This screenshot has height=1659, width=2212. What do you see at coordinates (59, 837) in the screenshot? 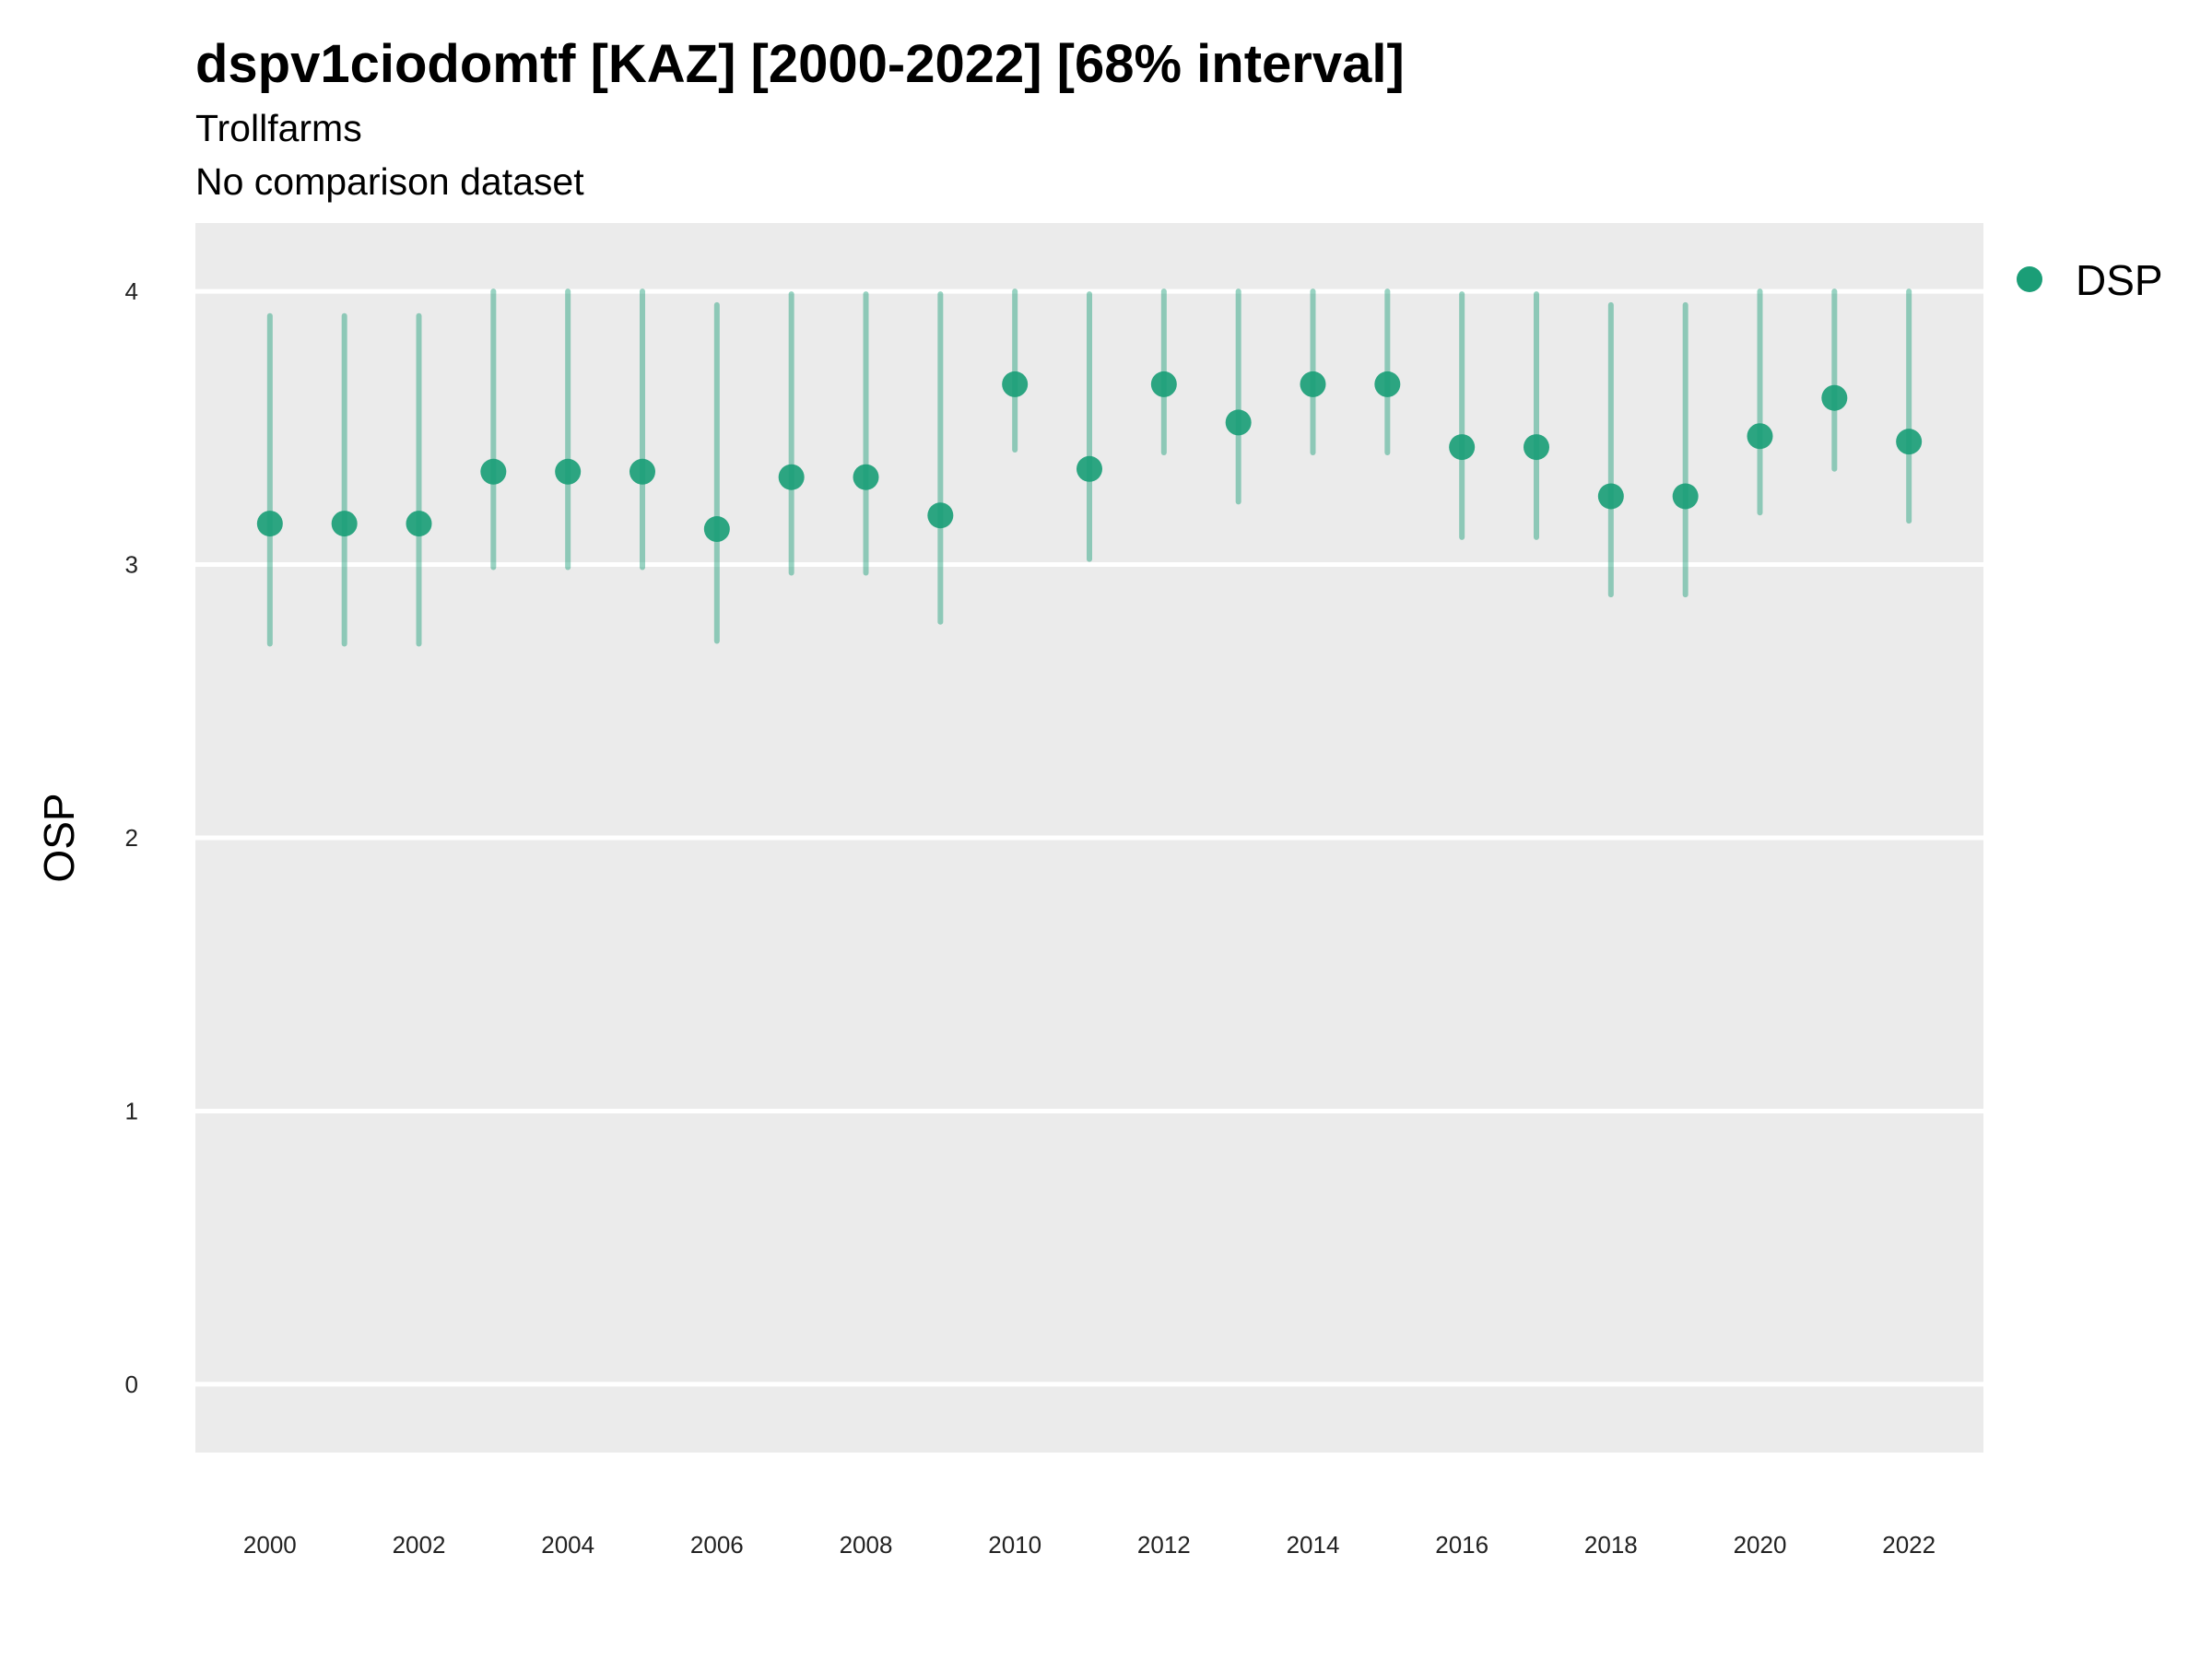
I see `y-axis-title: OSP` at bounding box center [59, 837].